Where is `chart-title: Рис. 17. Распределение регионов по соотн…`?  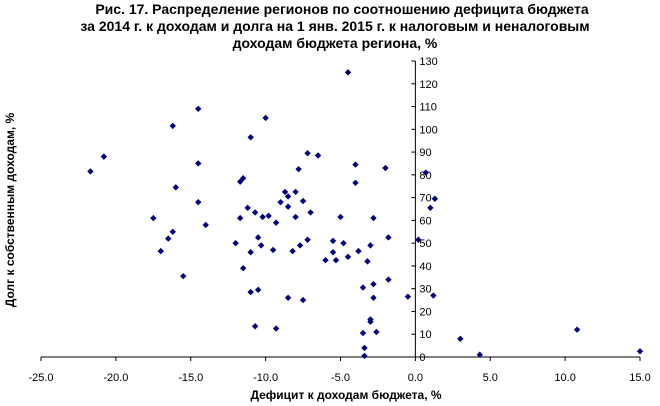 chart-title: Рис. 17. Распределение регионов по соотн… is located at coordinates (334, 26).